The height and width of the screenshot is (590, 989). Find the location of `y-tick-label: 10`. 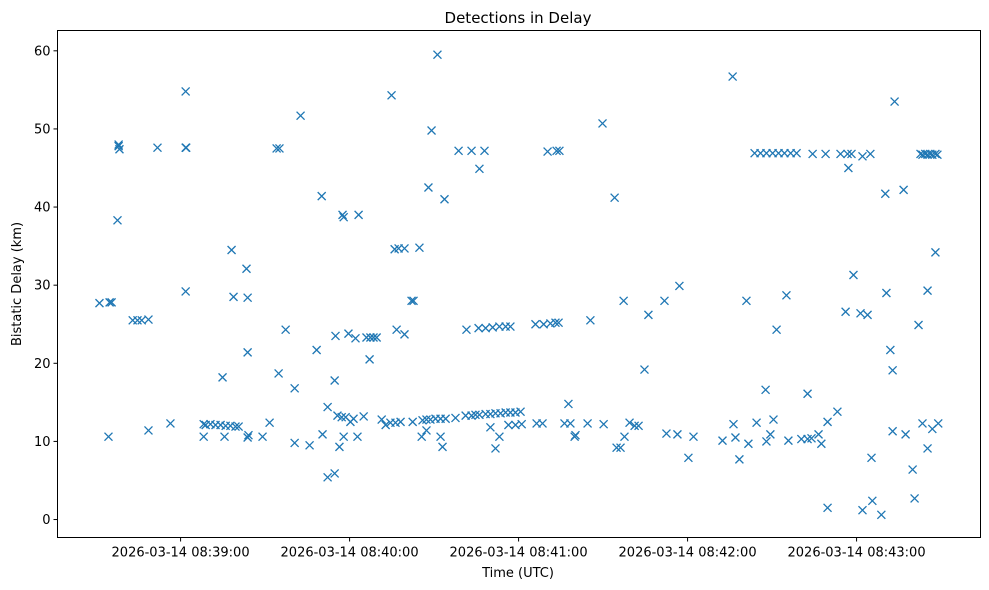

y-tick-label: 10 is located at coordinates (42, 442).